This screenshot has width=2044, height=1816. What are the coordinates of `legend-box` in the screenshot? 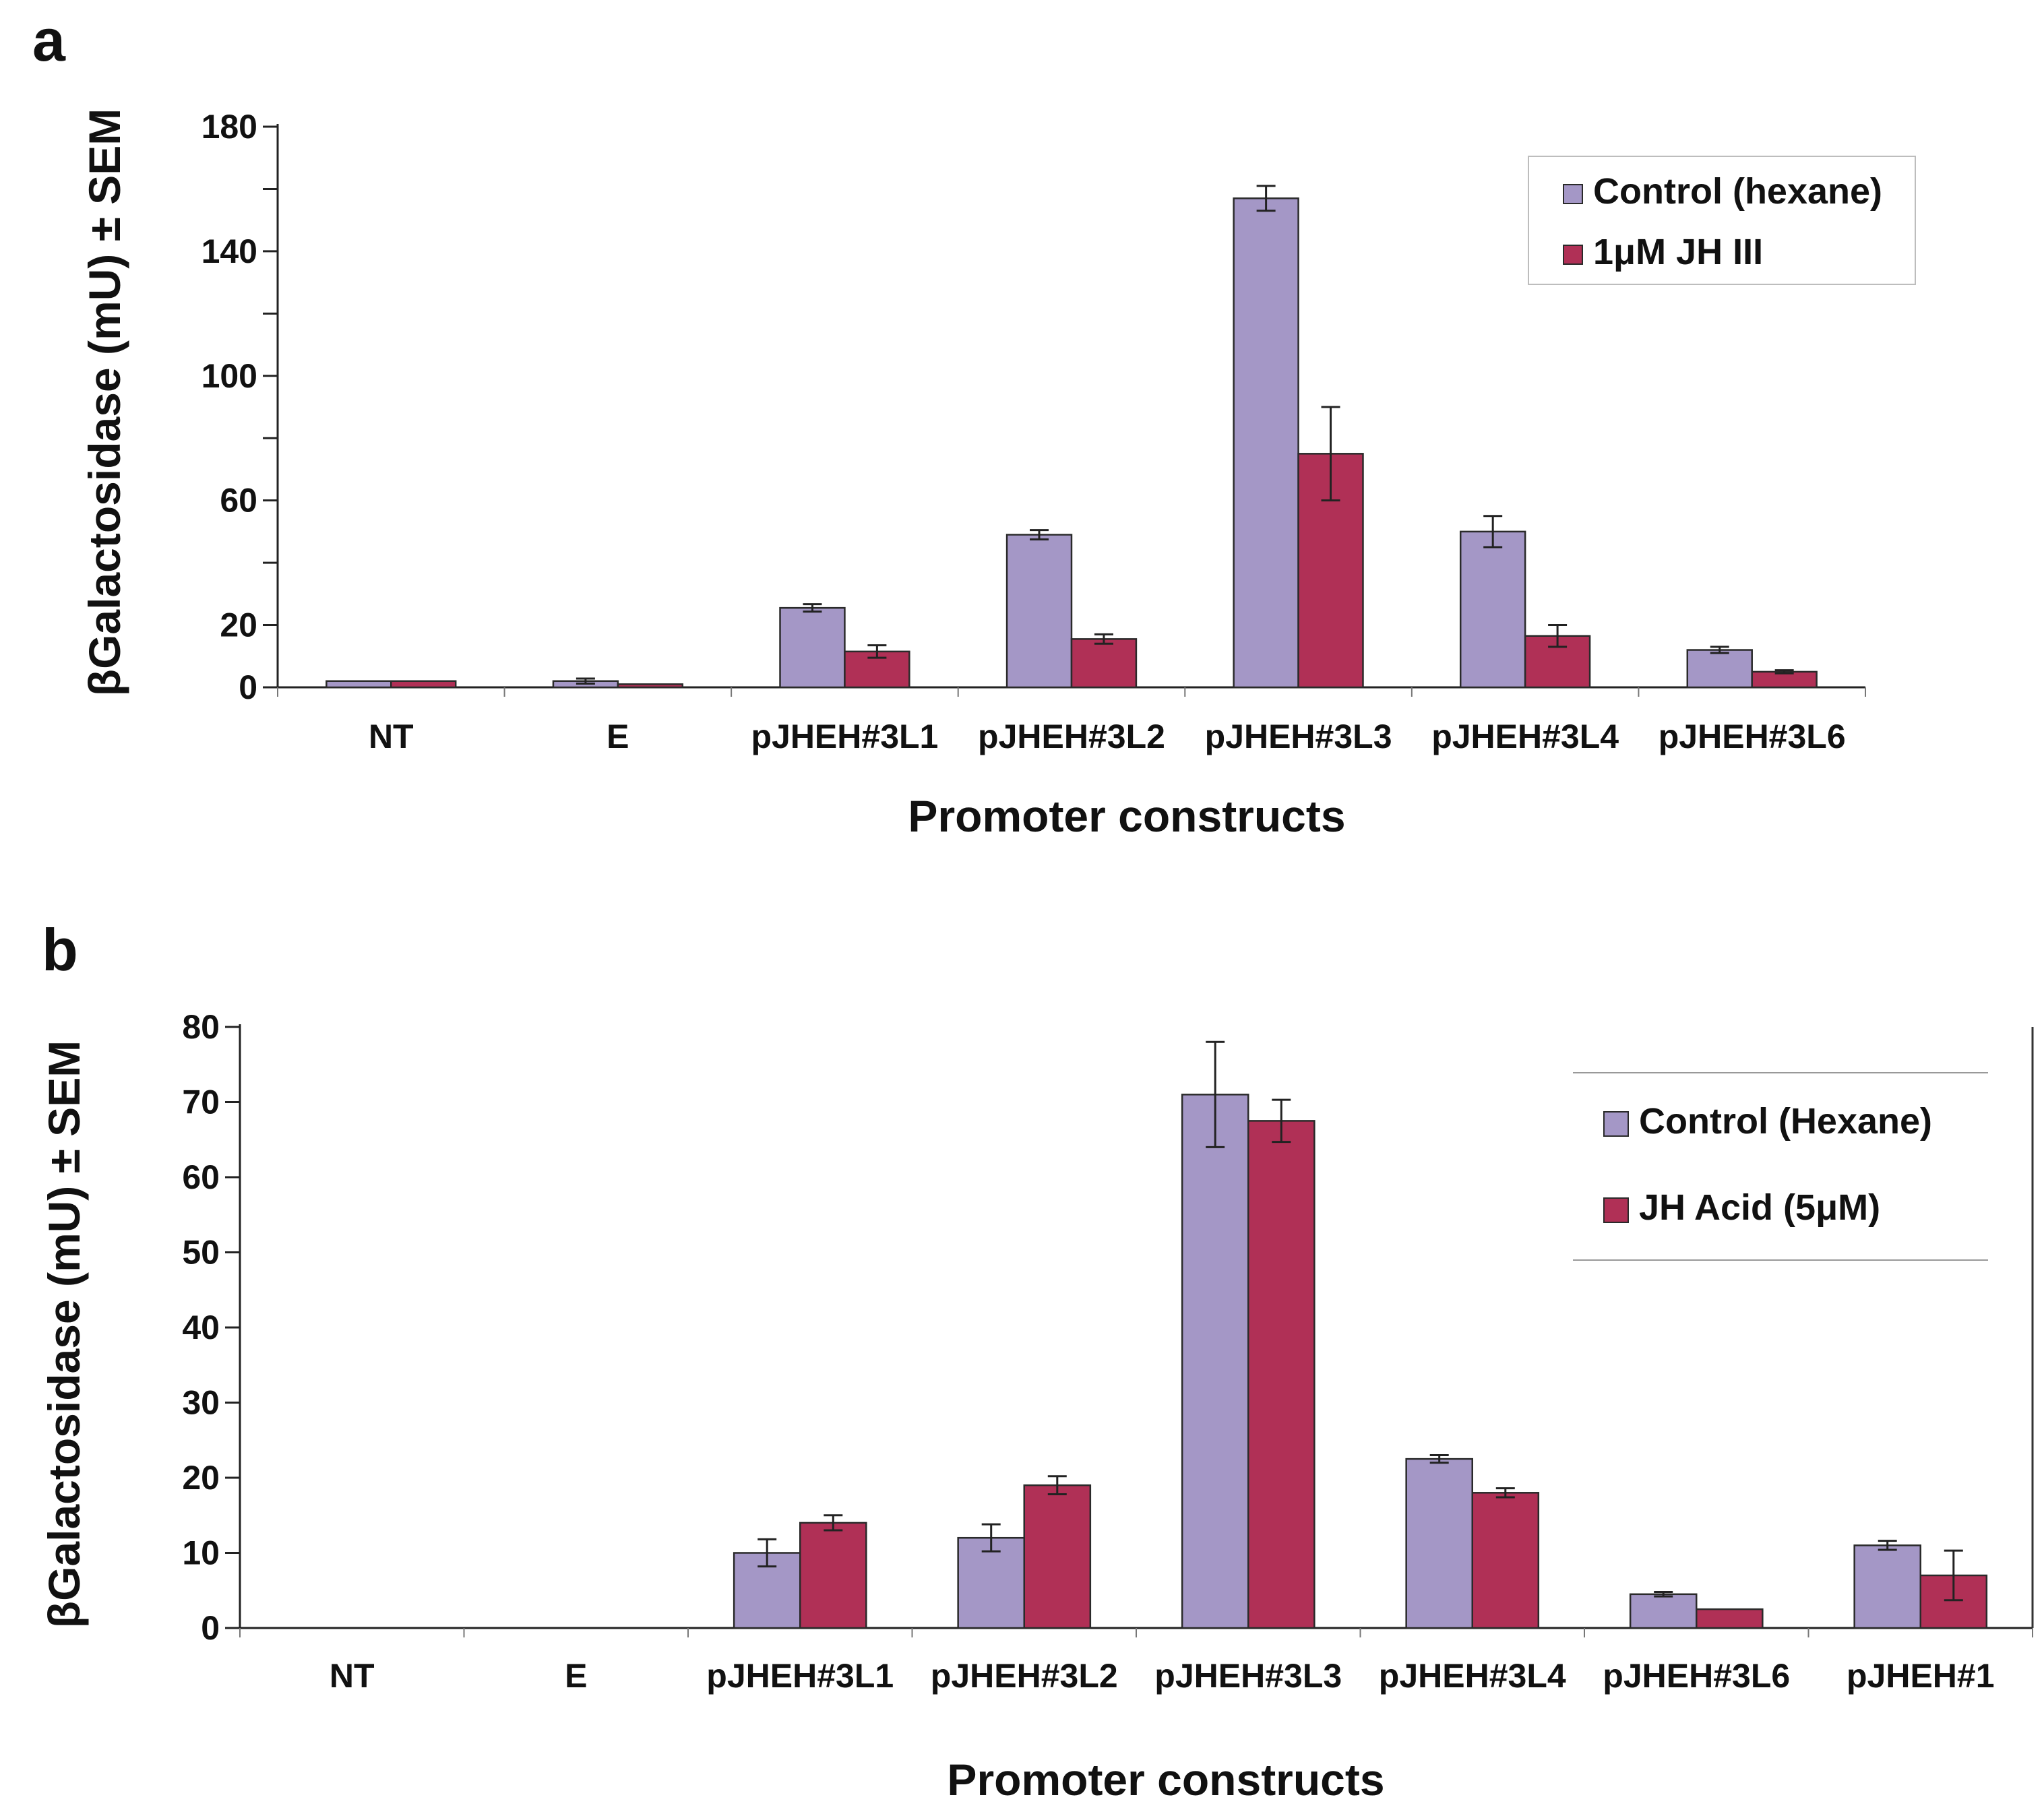 It's located at (1722, 220).